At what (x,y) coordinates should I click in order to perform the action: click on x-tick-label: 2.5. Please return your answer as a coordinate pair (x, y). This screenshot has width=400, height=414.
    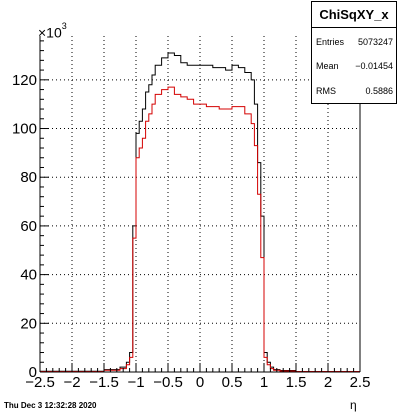
    Looking at the image, I should click on (360, 382).